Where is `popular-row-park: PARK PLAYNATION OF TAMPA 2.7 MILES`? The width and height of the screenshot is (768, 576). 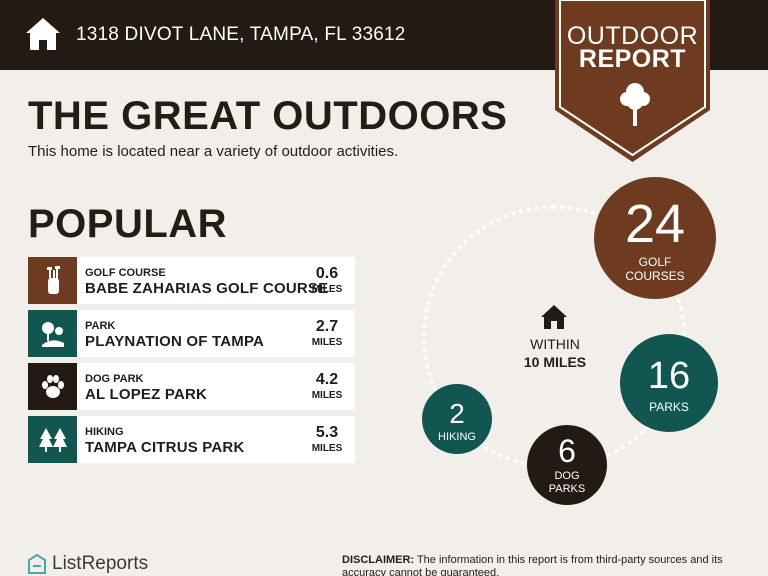
popular-row-park: PARK PLAYNATION OF TAMPA 2.7 MILES is located at coordinates (191, 333).